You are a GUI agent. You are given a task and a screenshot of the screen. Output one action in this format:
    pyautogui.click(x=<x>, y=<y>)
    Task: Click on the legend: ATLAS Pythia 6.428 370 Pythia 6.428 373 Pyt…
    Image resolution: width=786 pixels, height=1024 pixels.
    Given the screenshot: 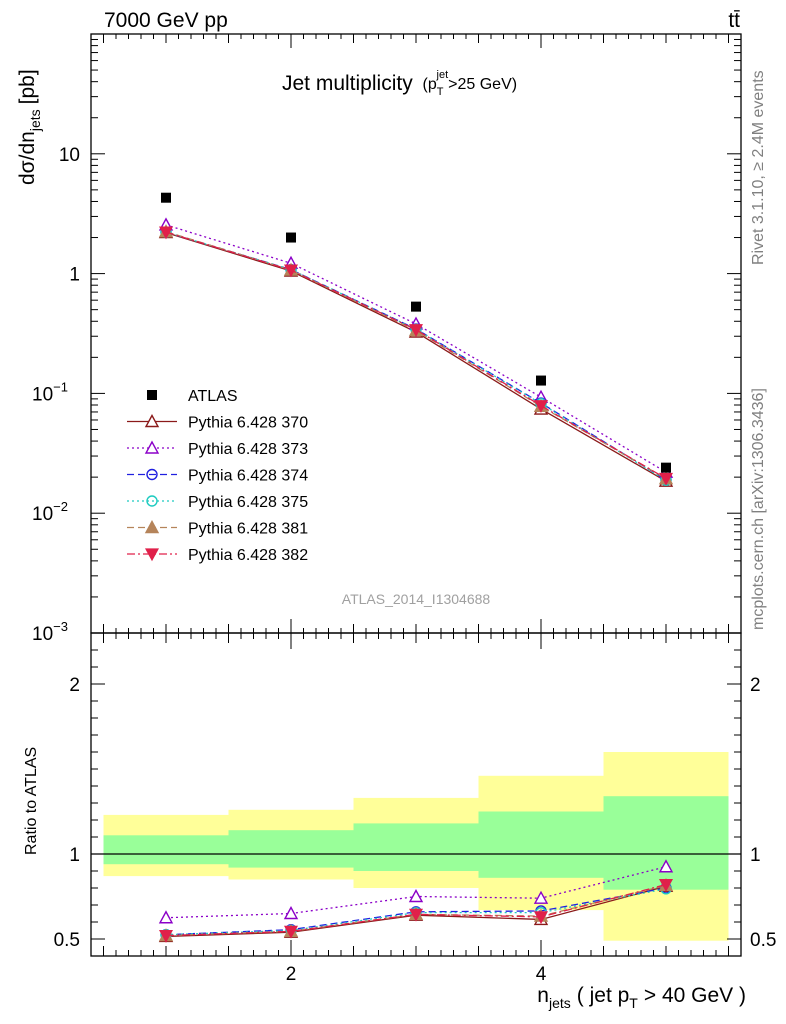 What is the action you would take?
    pyautogui.click(x=217, y=476)
    